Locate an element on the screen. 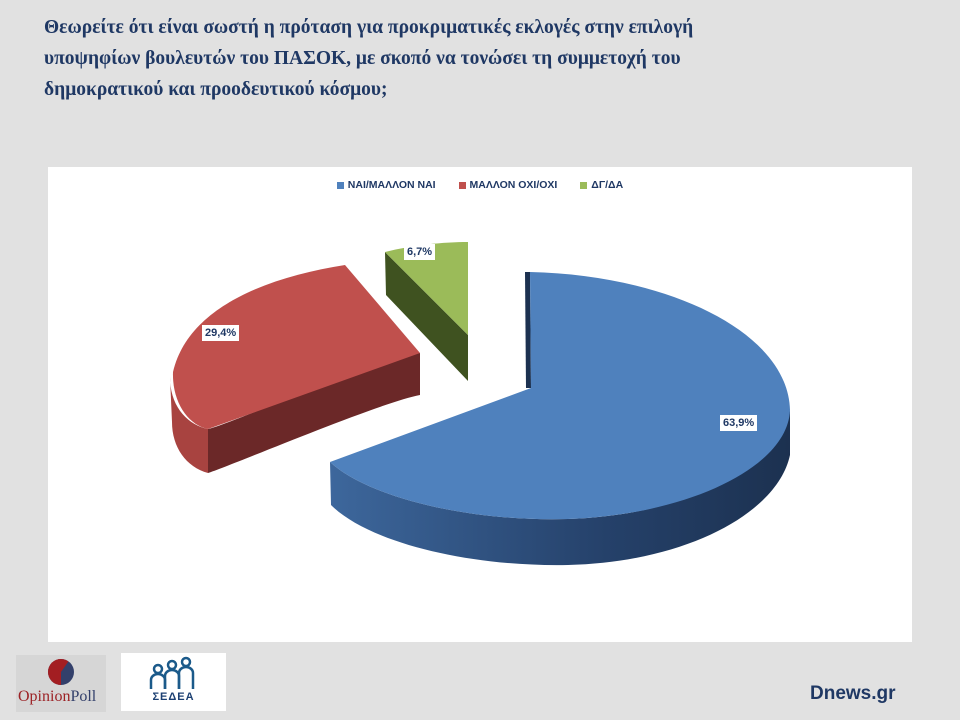 This screenshot has height=720, width=960. data-label-no: 29,4% is located at coordinates (221, 333).